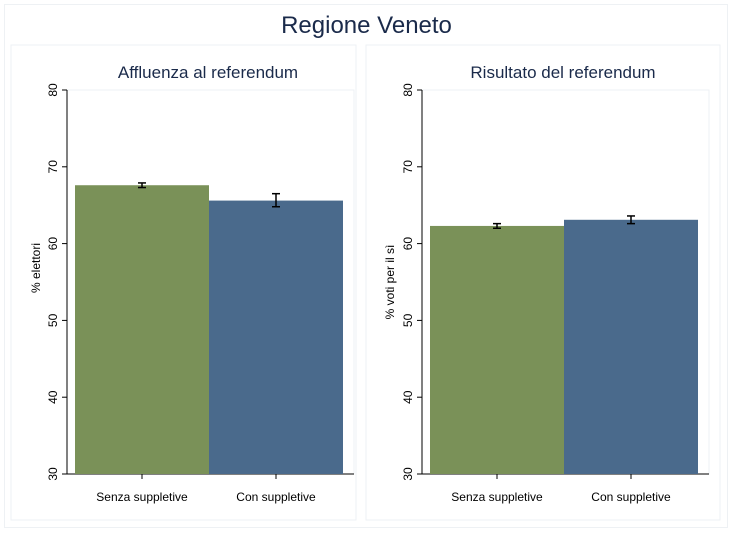 The image size is (733, 540). Describe the element at coordinates (408, 474) in the screenshot. I see `panel-result-y-tick-label: 30` at that location.